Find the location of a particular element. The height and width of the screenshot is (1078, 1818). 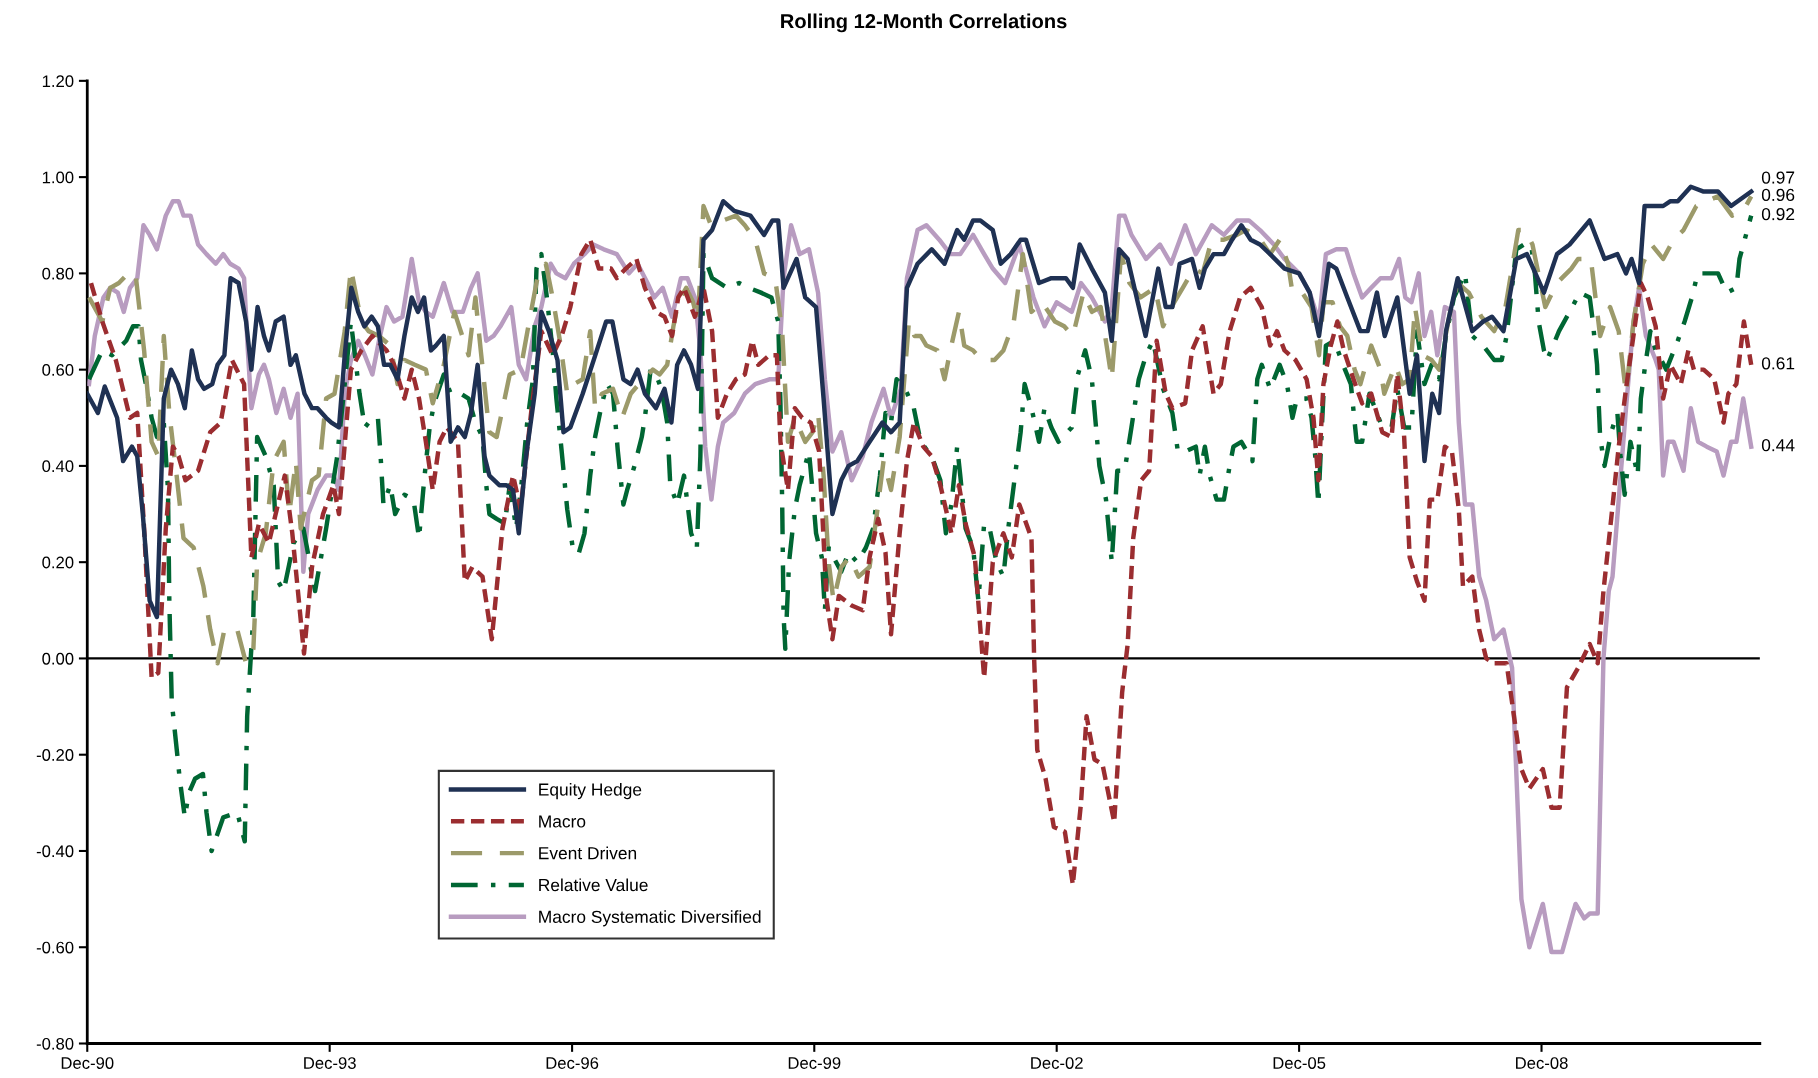

x-tick-label: Dec-05 is located at coordinates (1299, 1063).